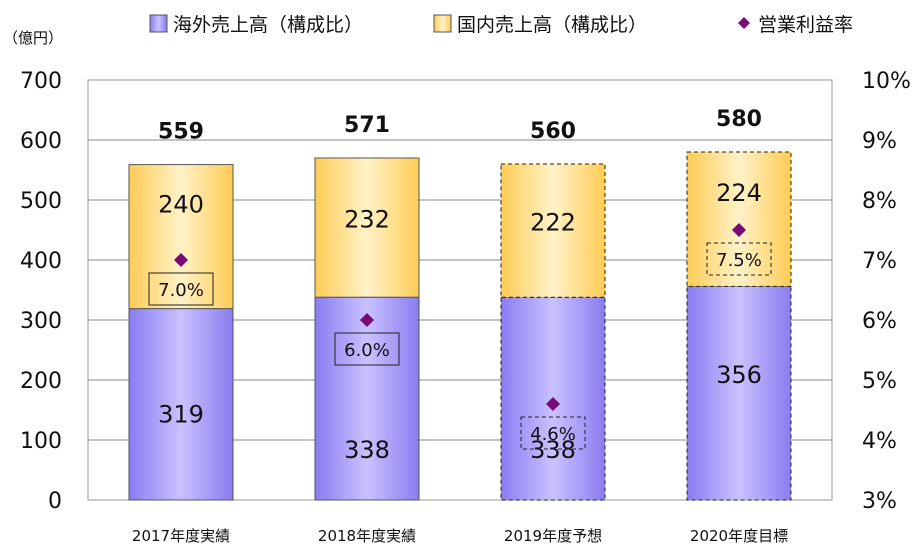 The image size is (919, 556). I want to click on right-tick-label: 3%, so click(879, 501).